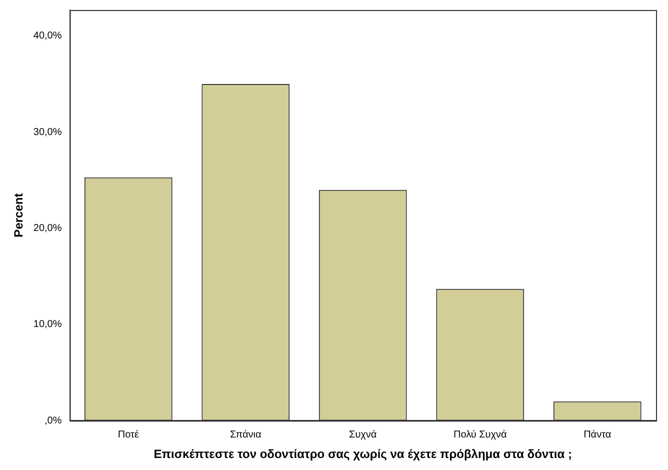 The height and width of the screenshot is (470, 668). I want to click on y-axis-title: Percent, so click(19, 215).